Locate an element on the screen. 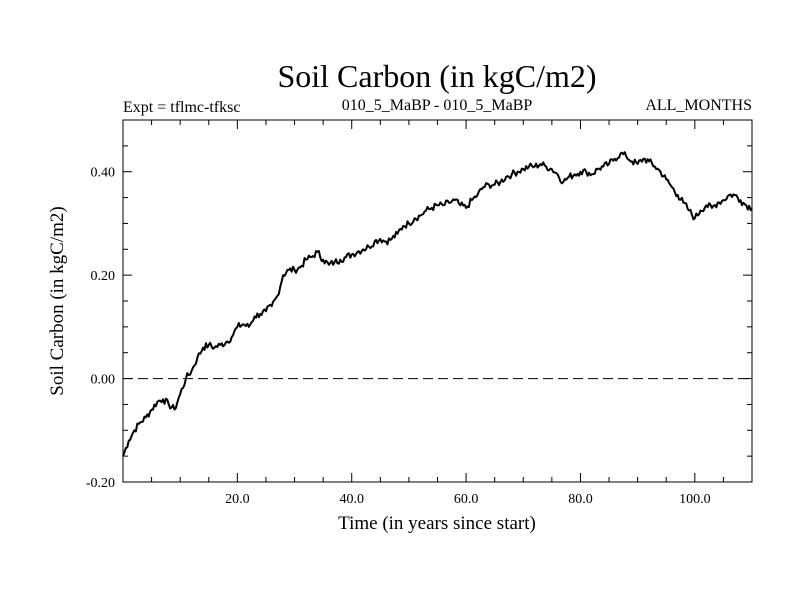 Image resolution: width=800 pixels, height=600 pixels. y-axis-label: Soil Carbon (in kgC/m2) is located at coordinates (57, 300).